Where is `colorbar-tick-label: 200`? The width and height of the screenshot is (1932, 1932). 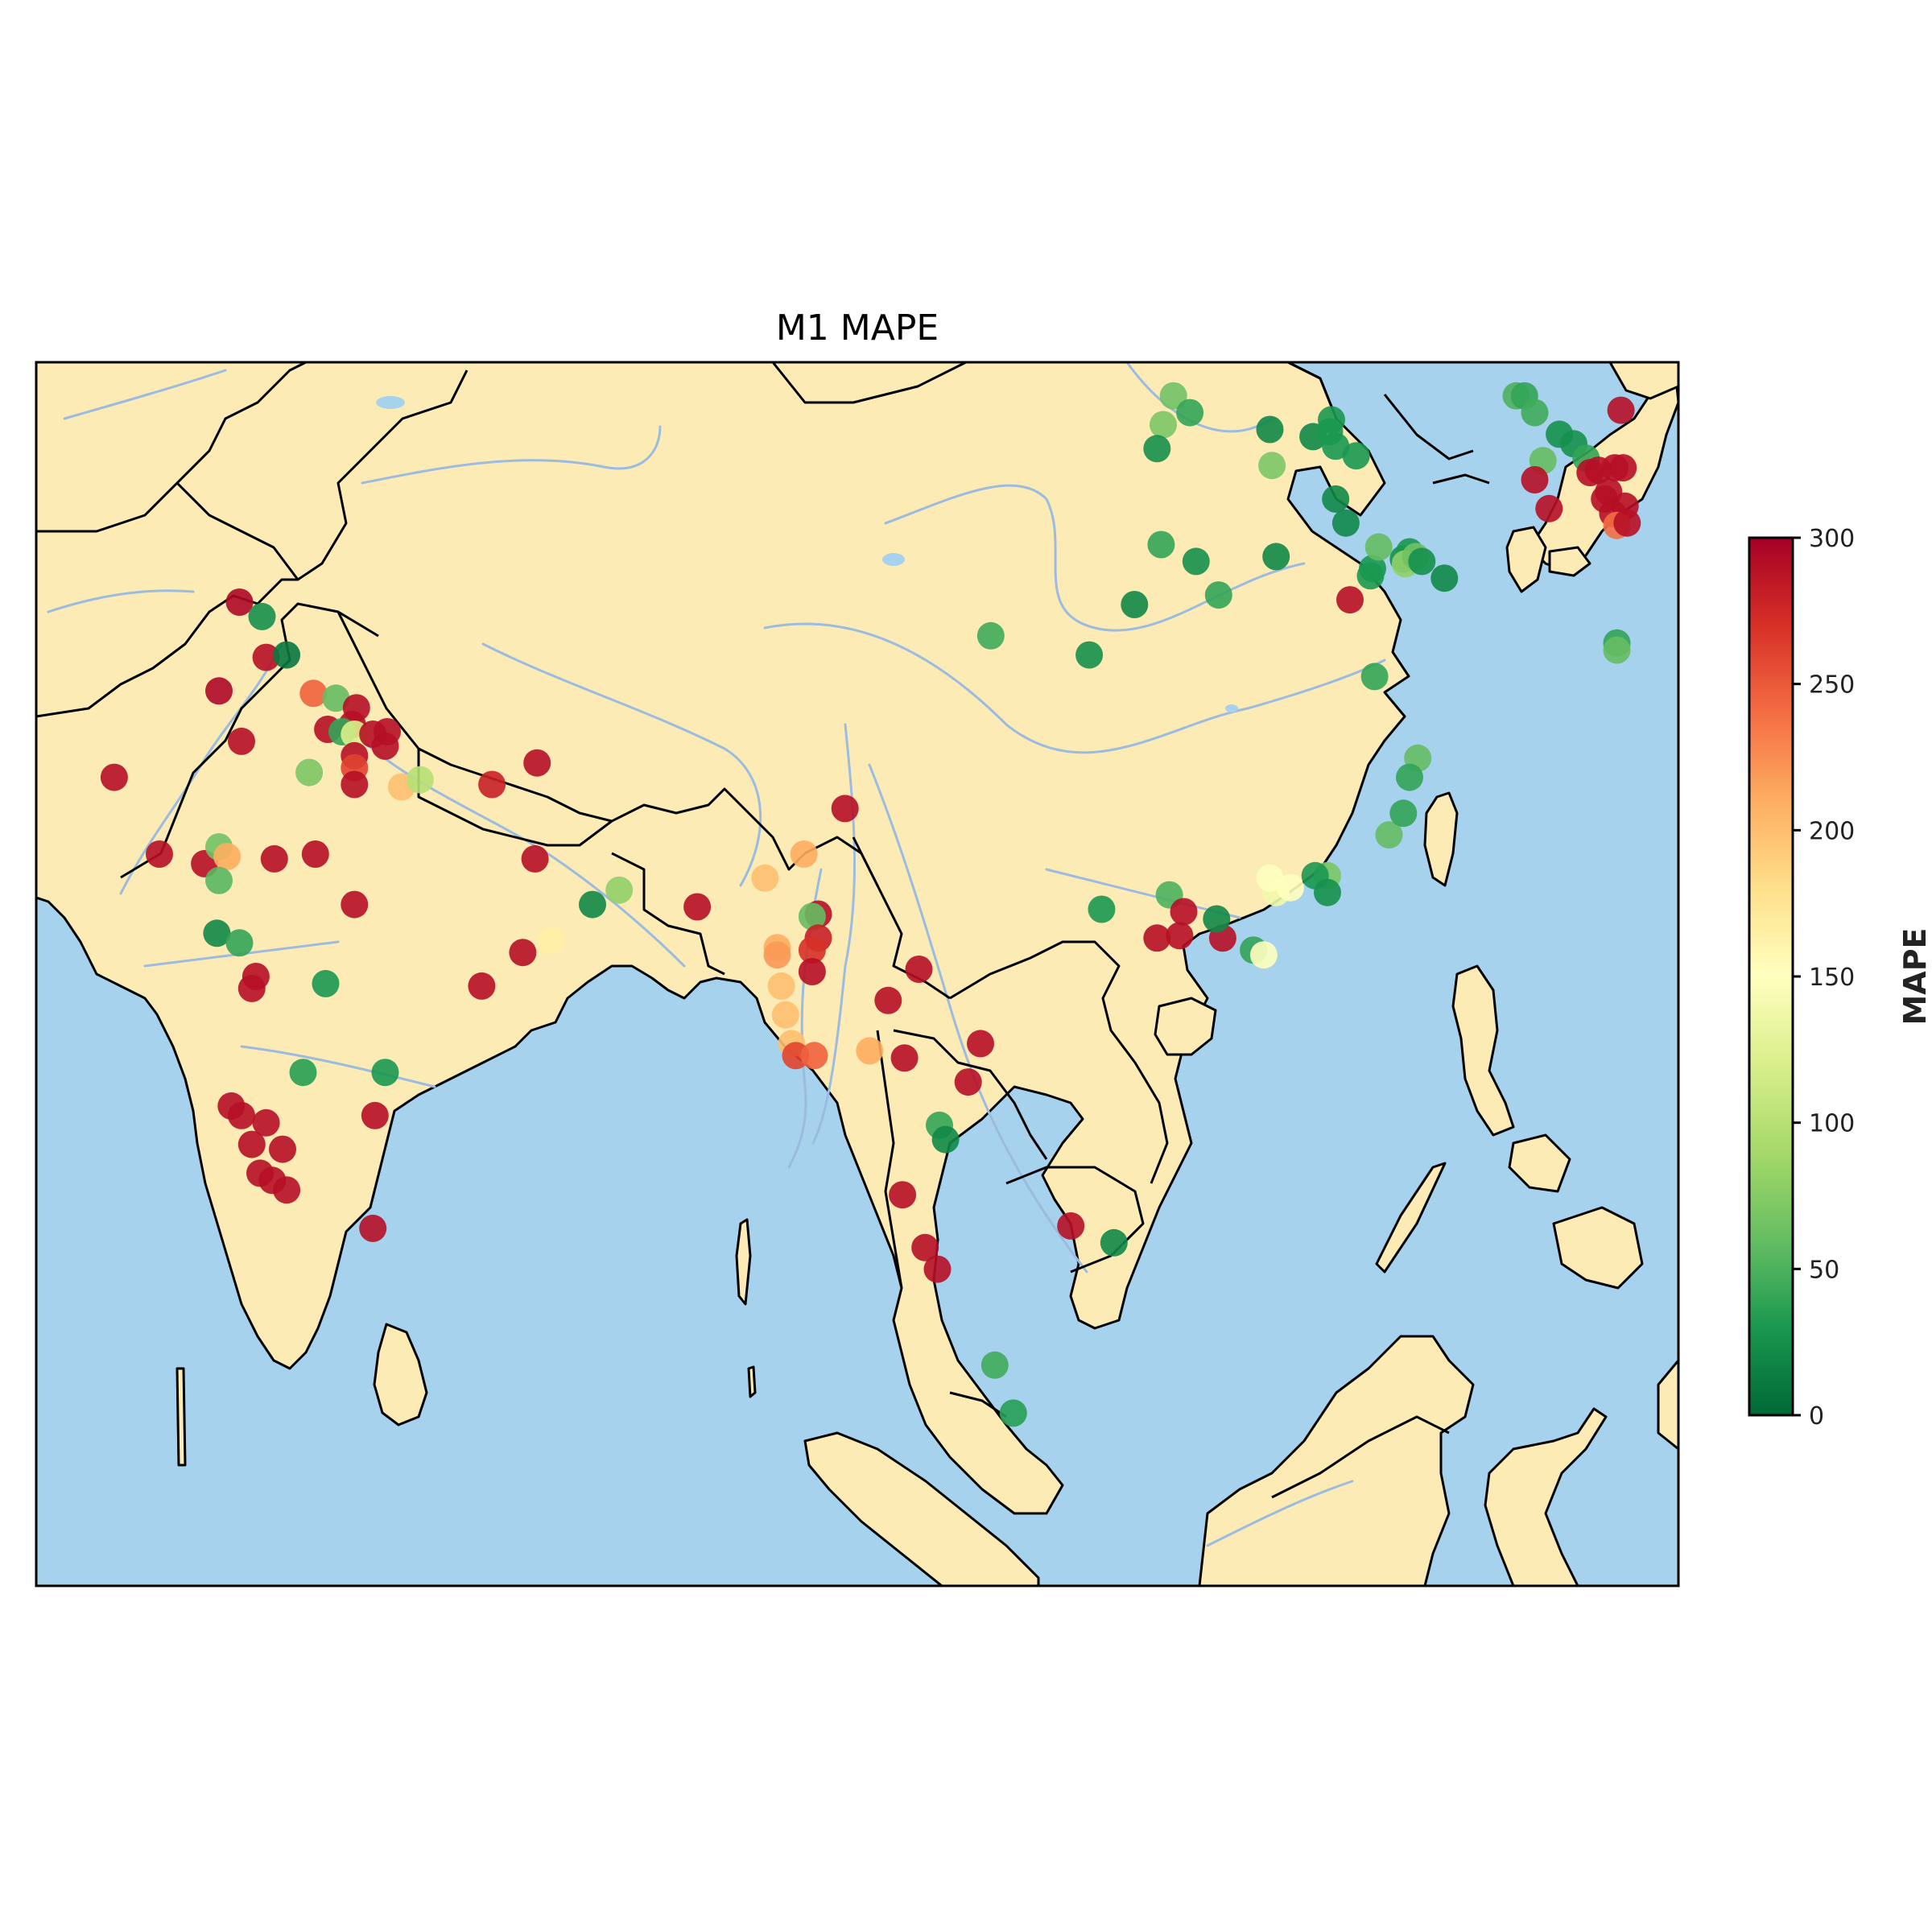 colorbar-tick-label: 200 is located at coordinates (1832, 831).